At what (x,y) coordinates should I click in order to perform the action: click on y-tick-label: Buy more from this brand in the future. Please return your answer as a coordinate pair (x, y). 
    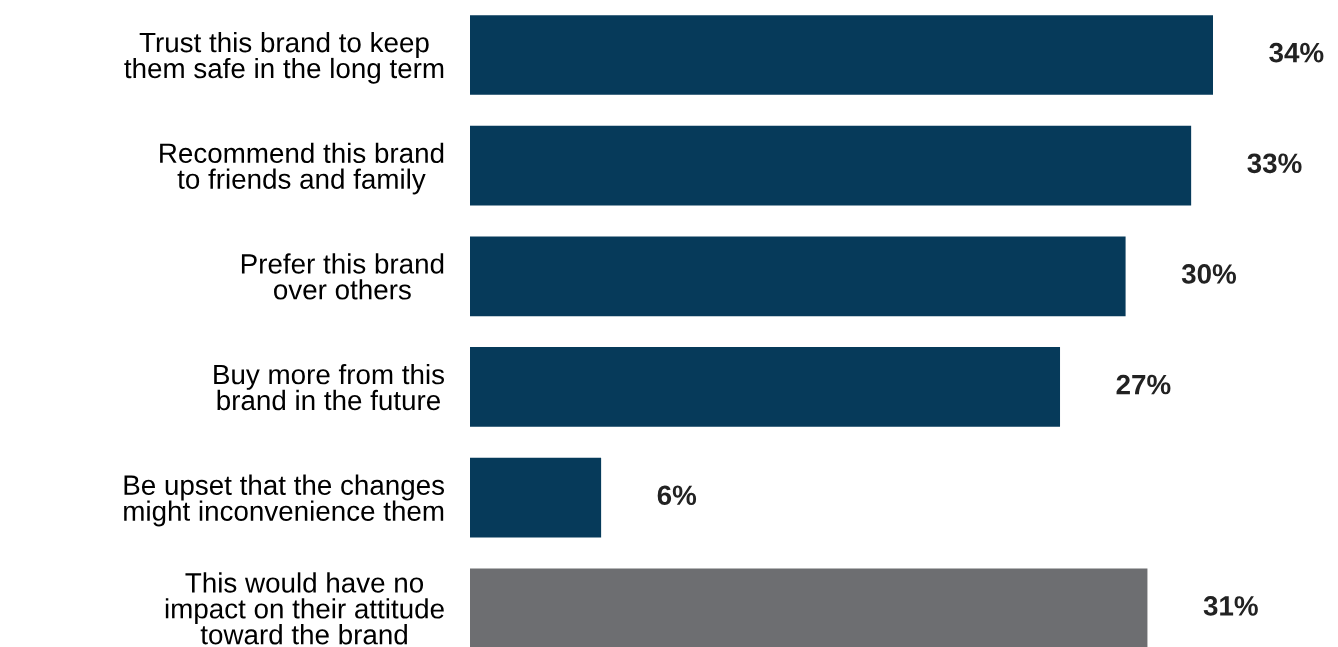
    Looking at the image, I should click on (329, 387).